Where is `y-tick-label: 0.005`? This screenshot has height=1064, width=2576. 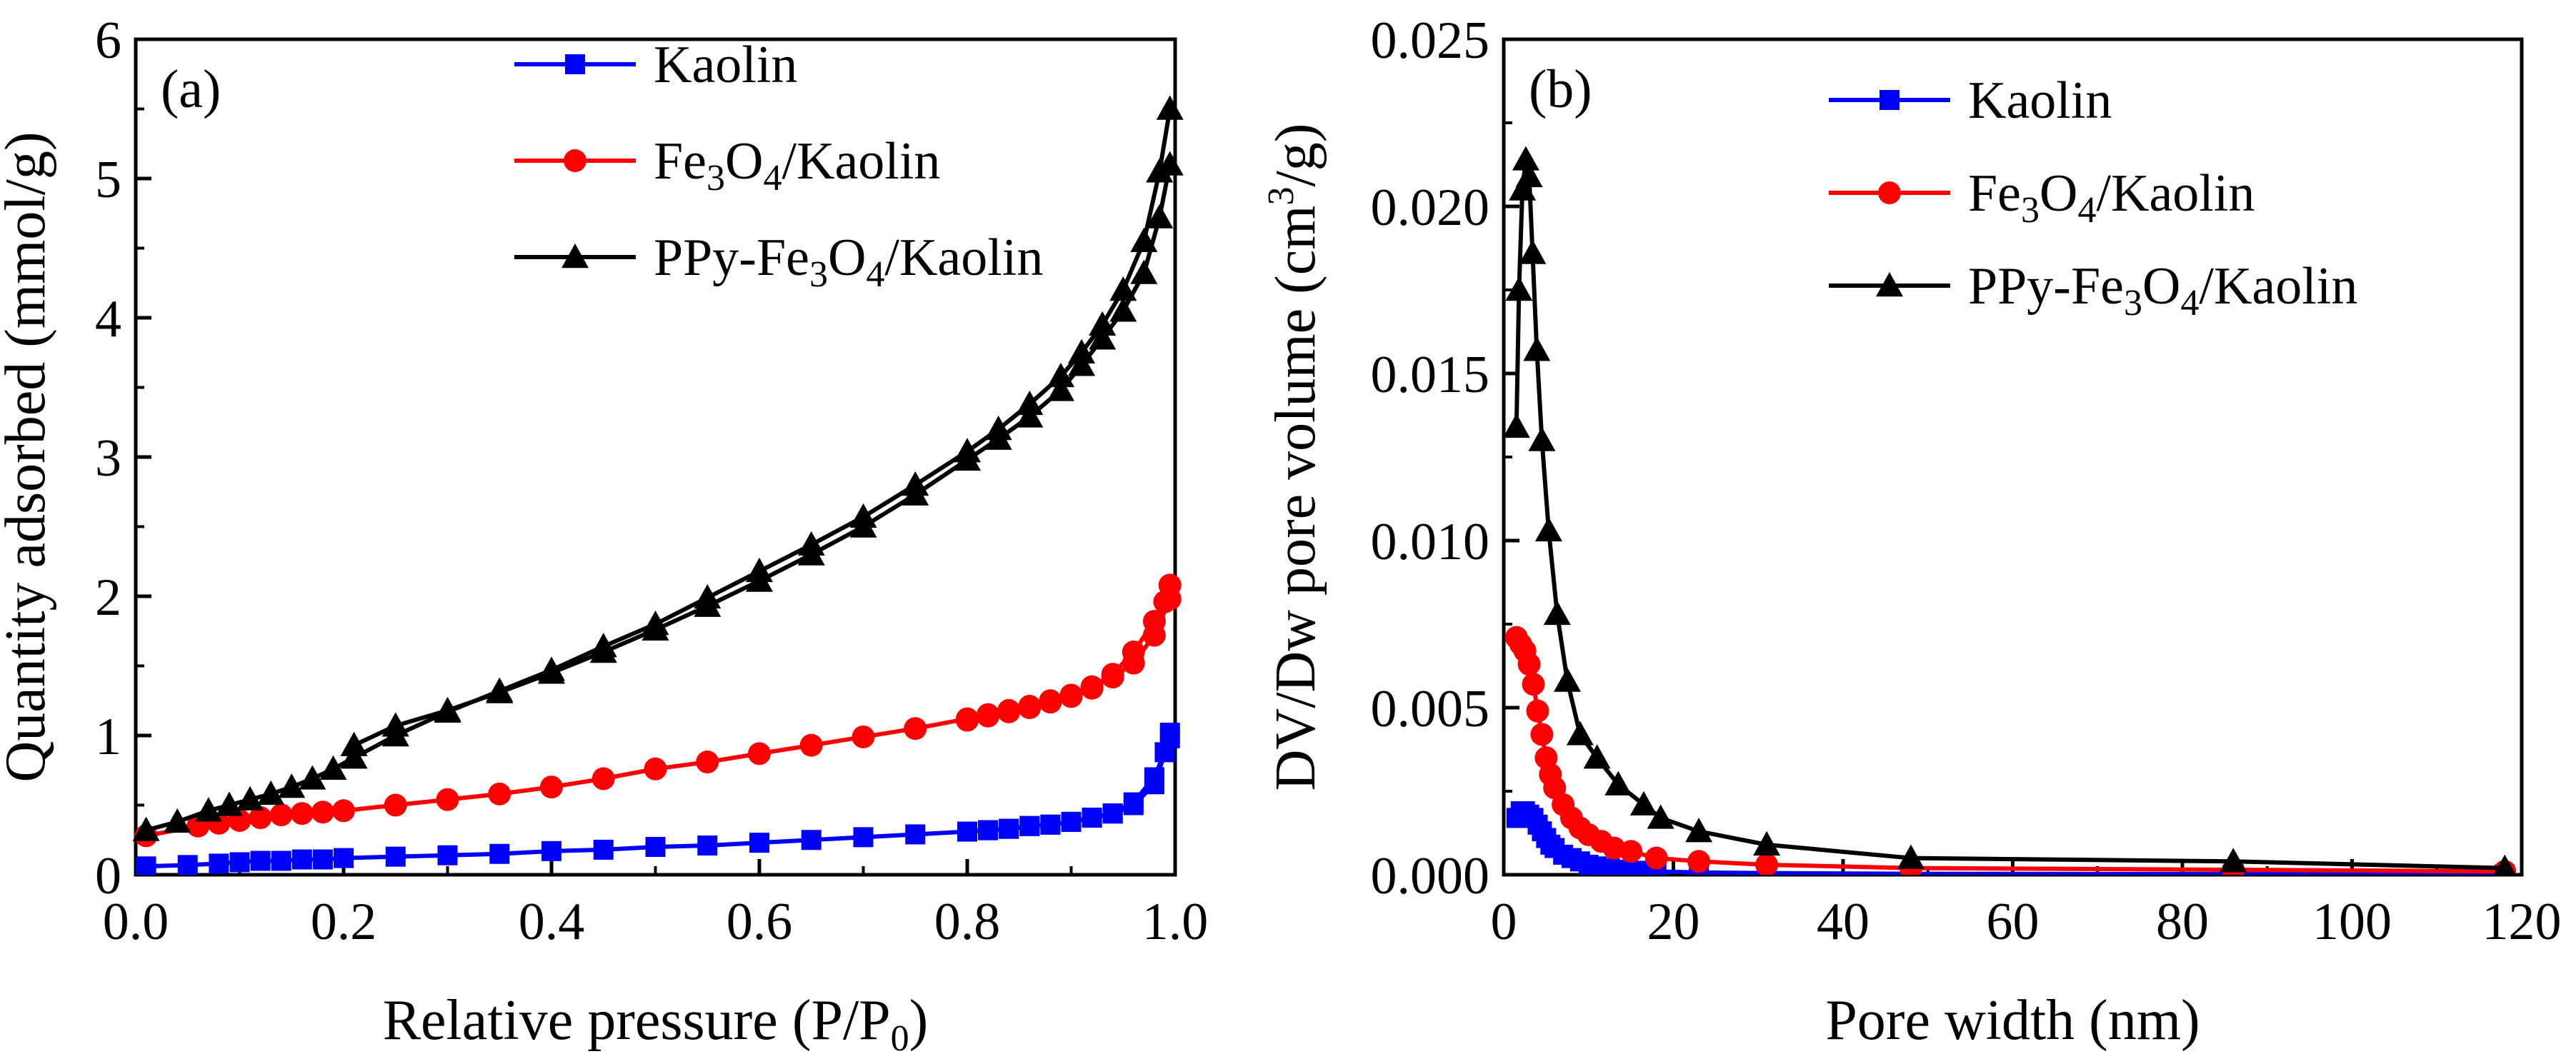
y-tick-label: 0.005 is located at coordinates (1431, 709).